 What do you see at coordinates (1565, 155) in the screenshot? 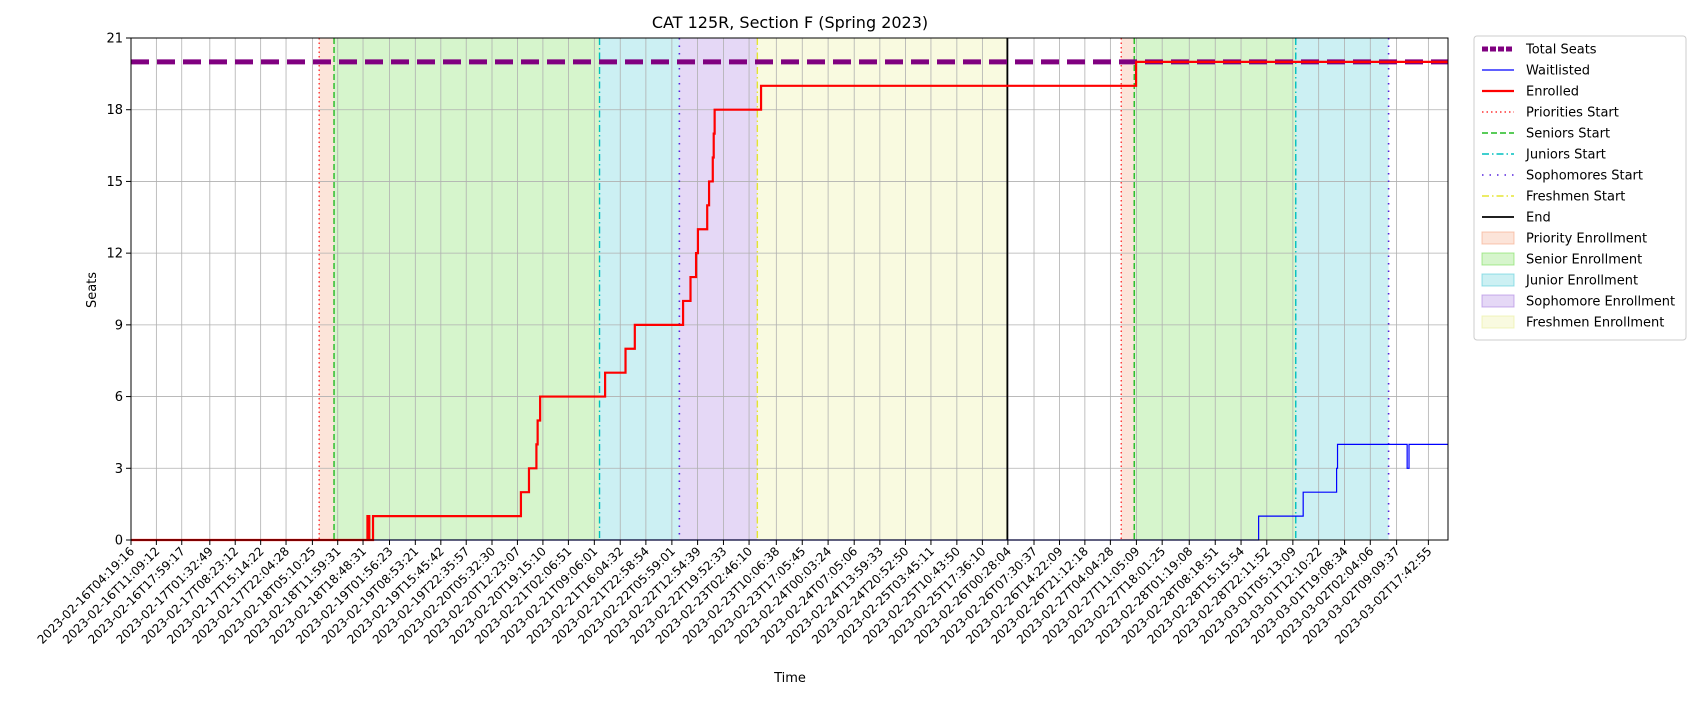
I see `legend-label-juniors-start: Juniors Start` at bounding box center [1565, 155].